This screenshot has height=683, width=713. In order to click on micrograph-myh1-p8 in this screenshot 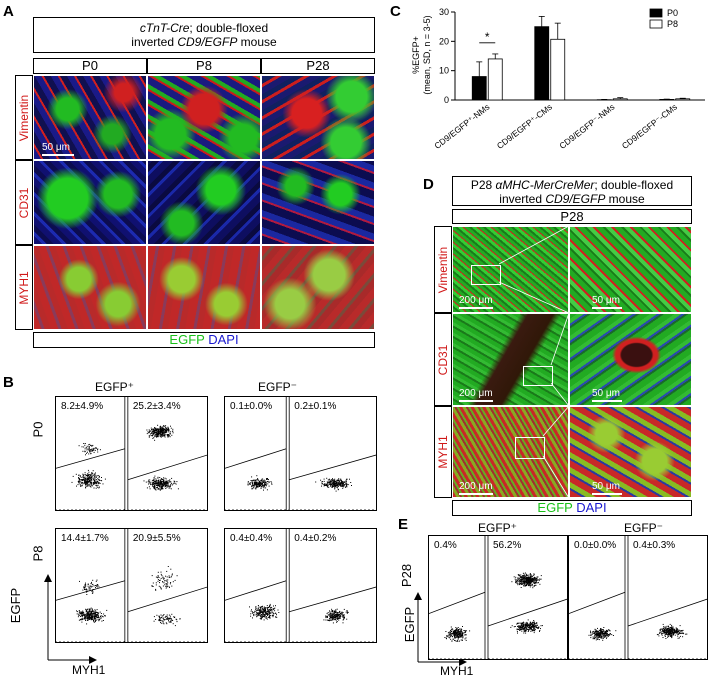, I will do `click(204, 287)`.